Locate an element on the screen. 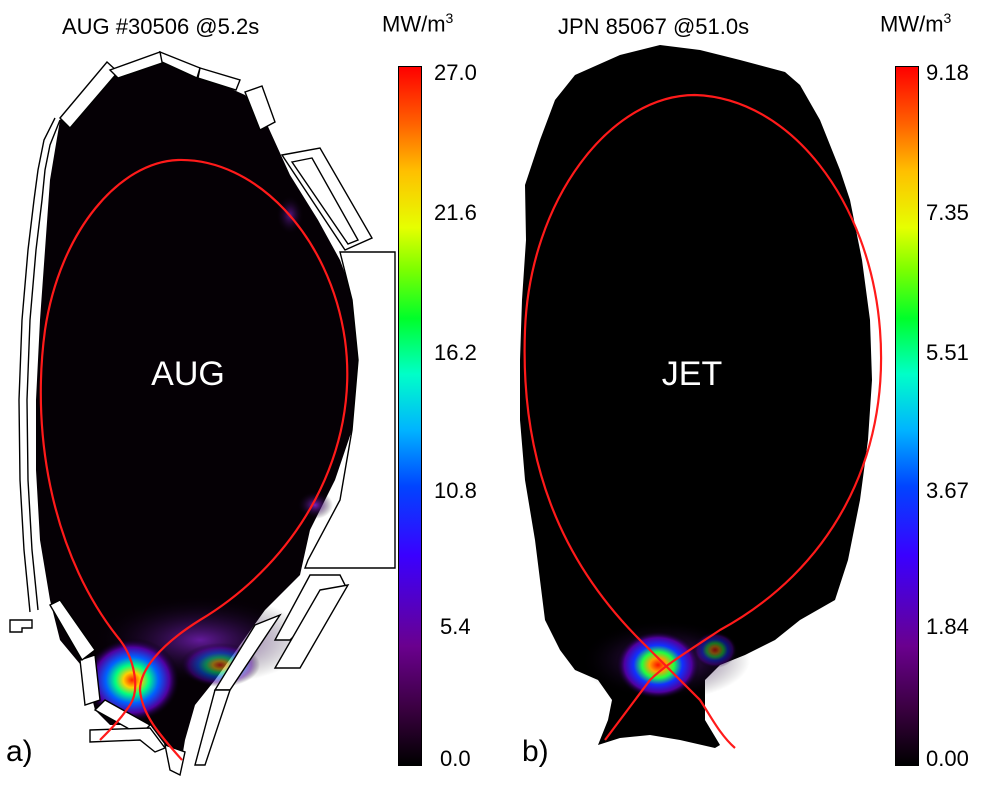  jet-tick-2: 5.51 is located at coordinates (947, 352).